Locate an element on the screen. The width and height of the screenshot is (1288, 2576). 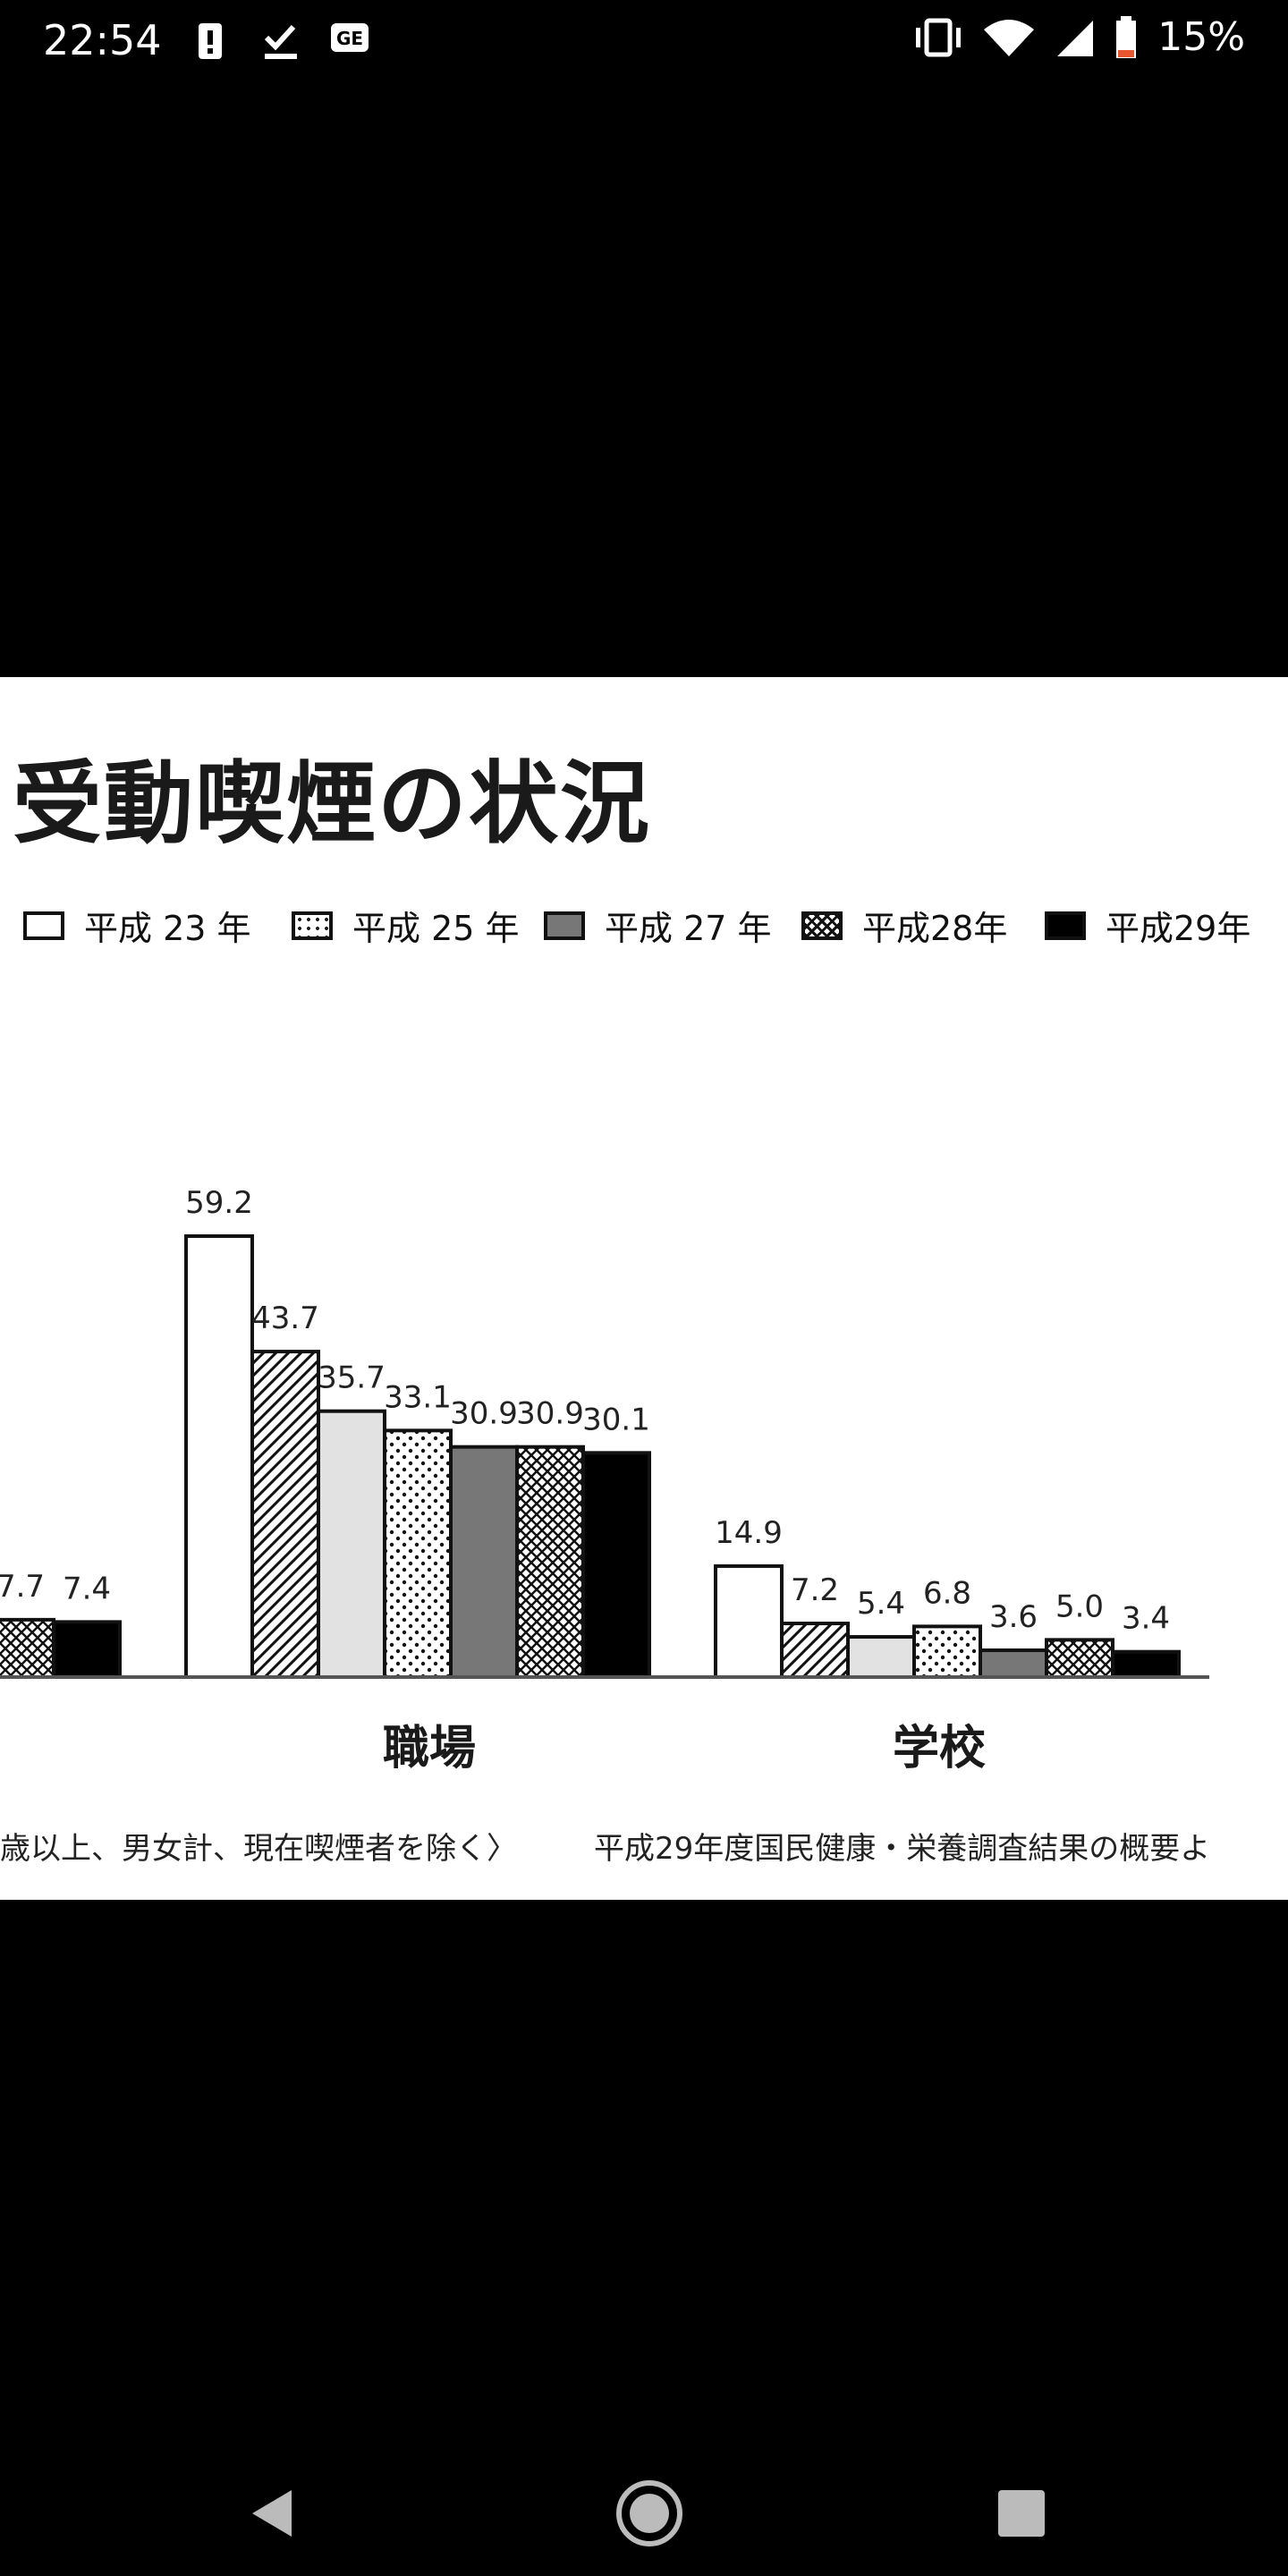
navigation-bar is located at coordinates (644, 2513).